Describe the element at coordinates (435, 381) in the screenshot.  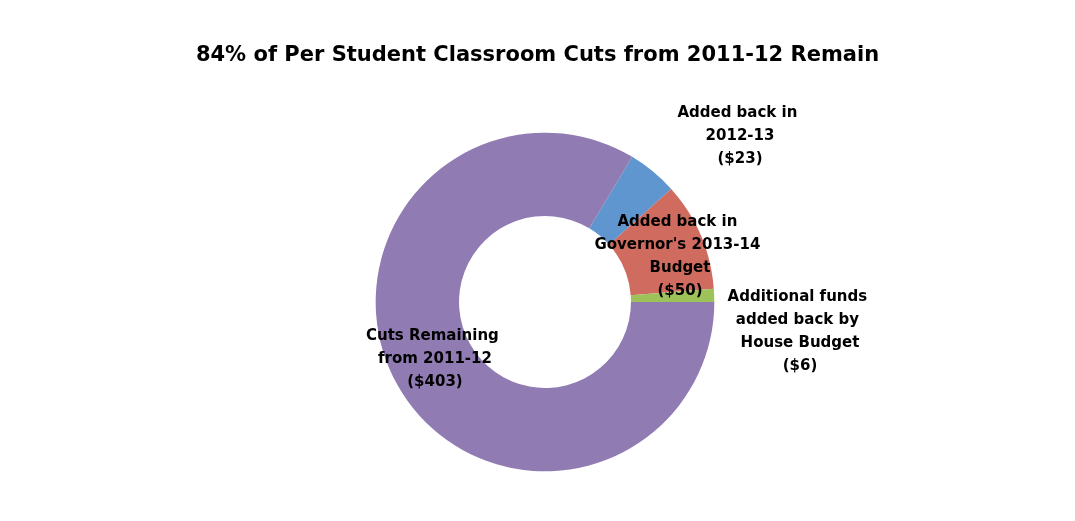
I see `data-label: ($403)` at that location.